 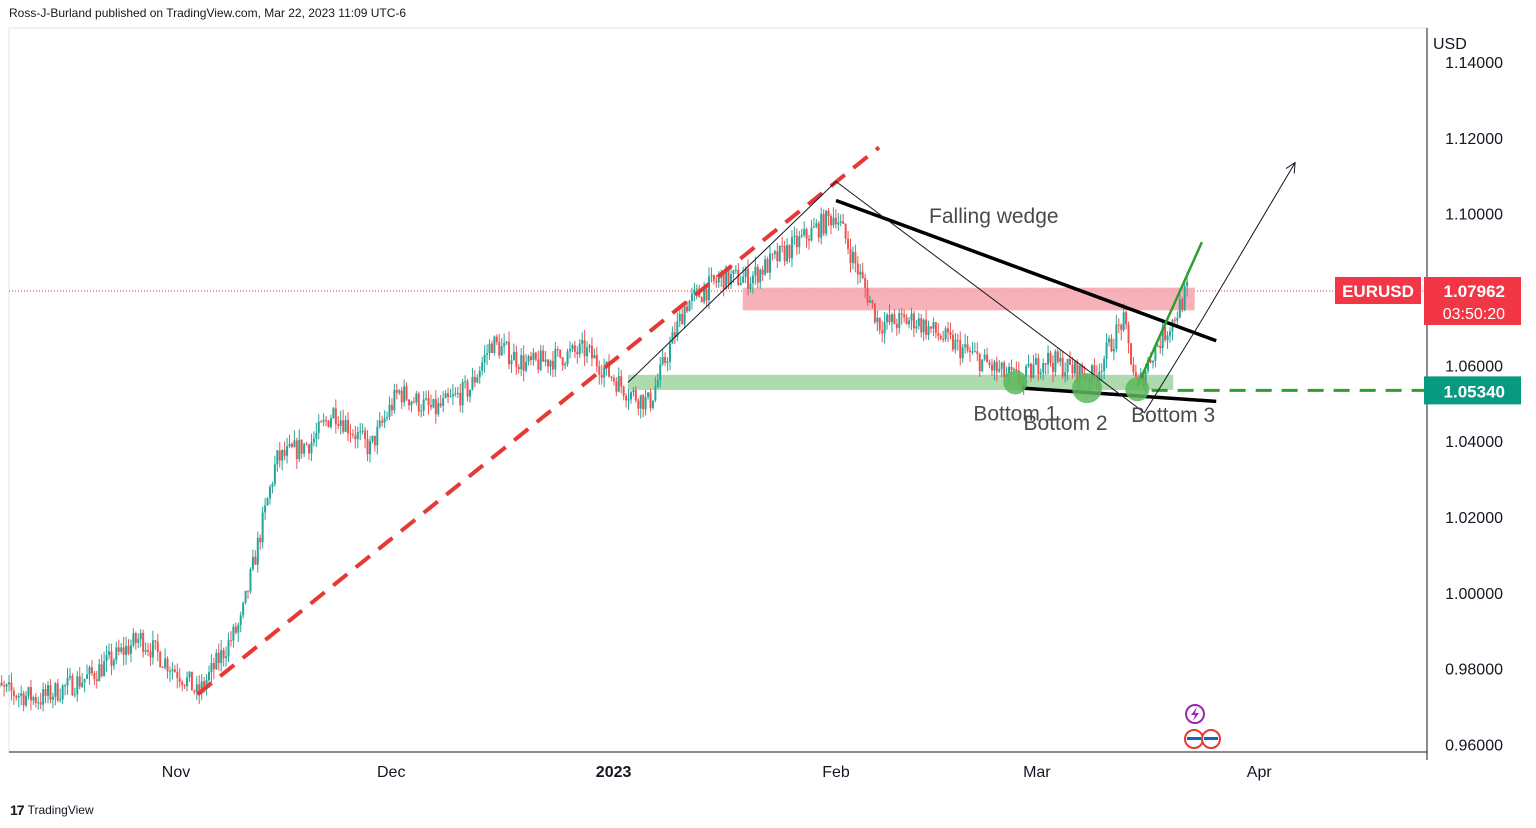 I want to click on wedge-upper-trendline, so click(x=1026, y=270).